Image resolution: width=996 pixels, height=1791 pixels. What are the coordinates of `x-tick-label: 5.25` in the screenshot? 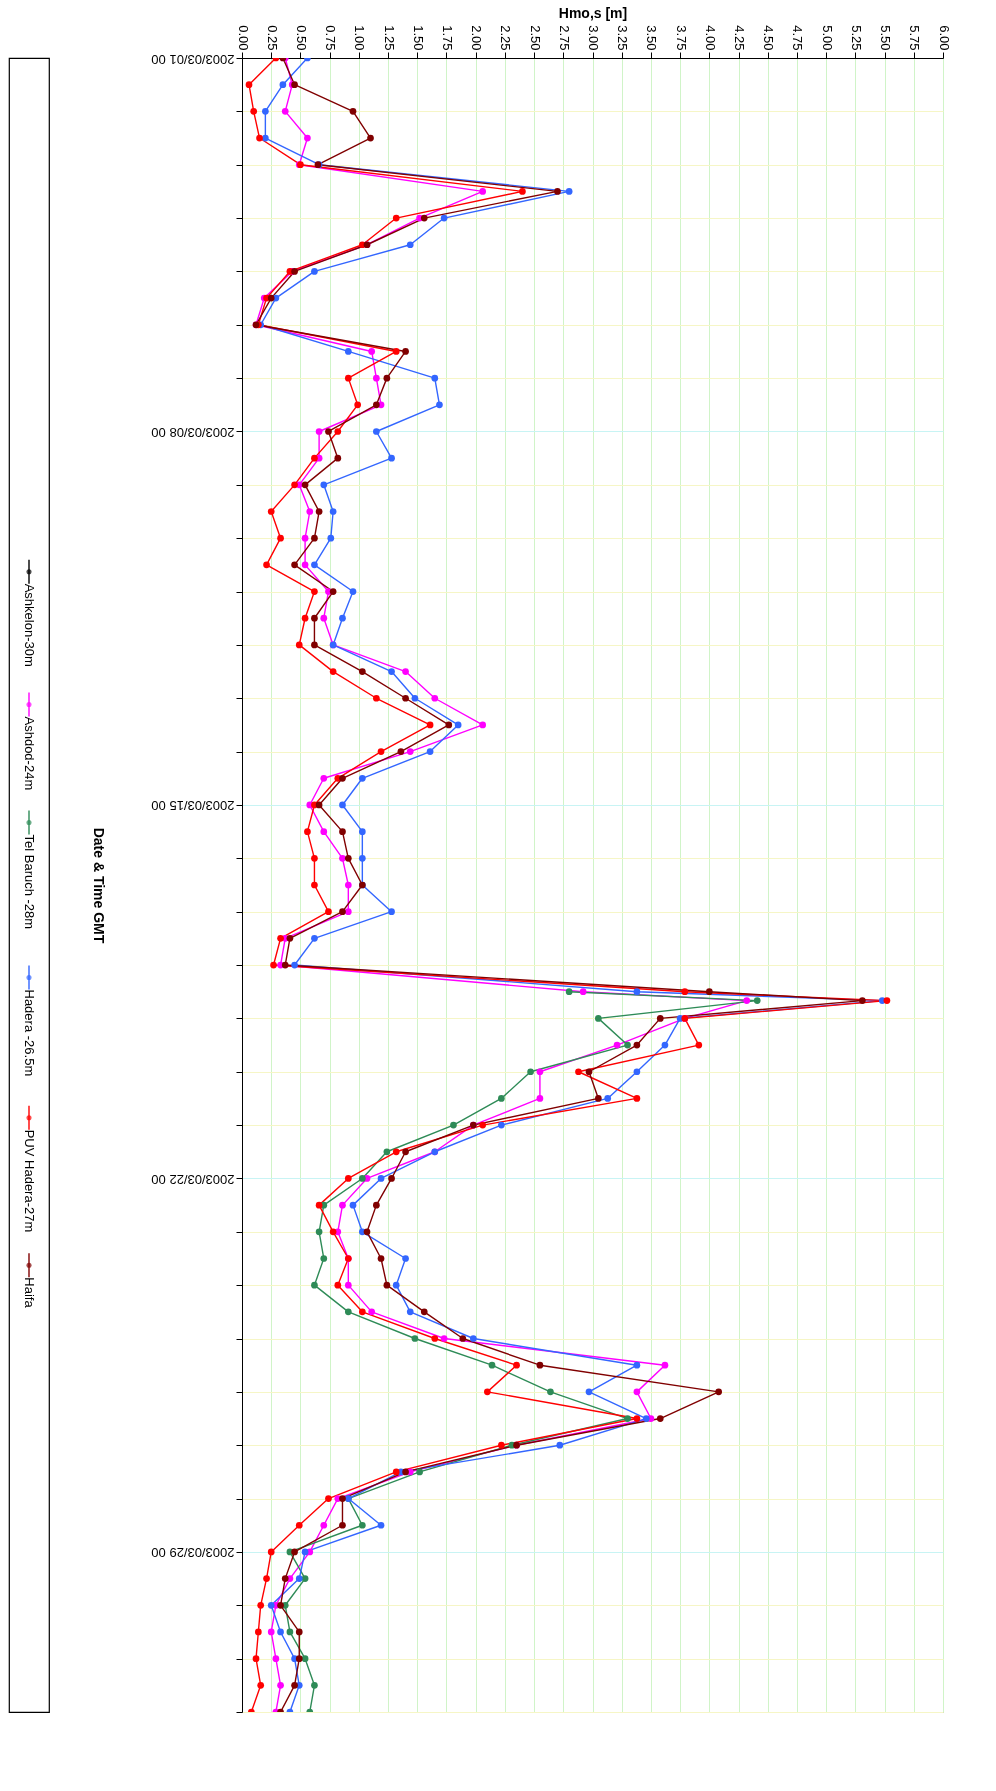 It's located at (856, 38).